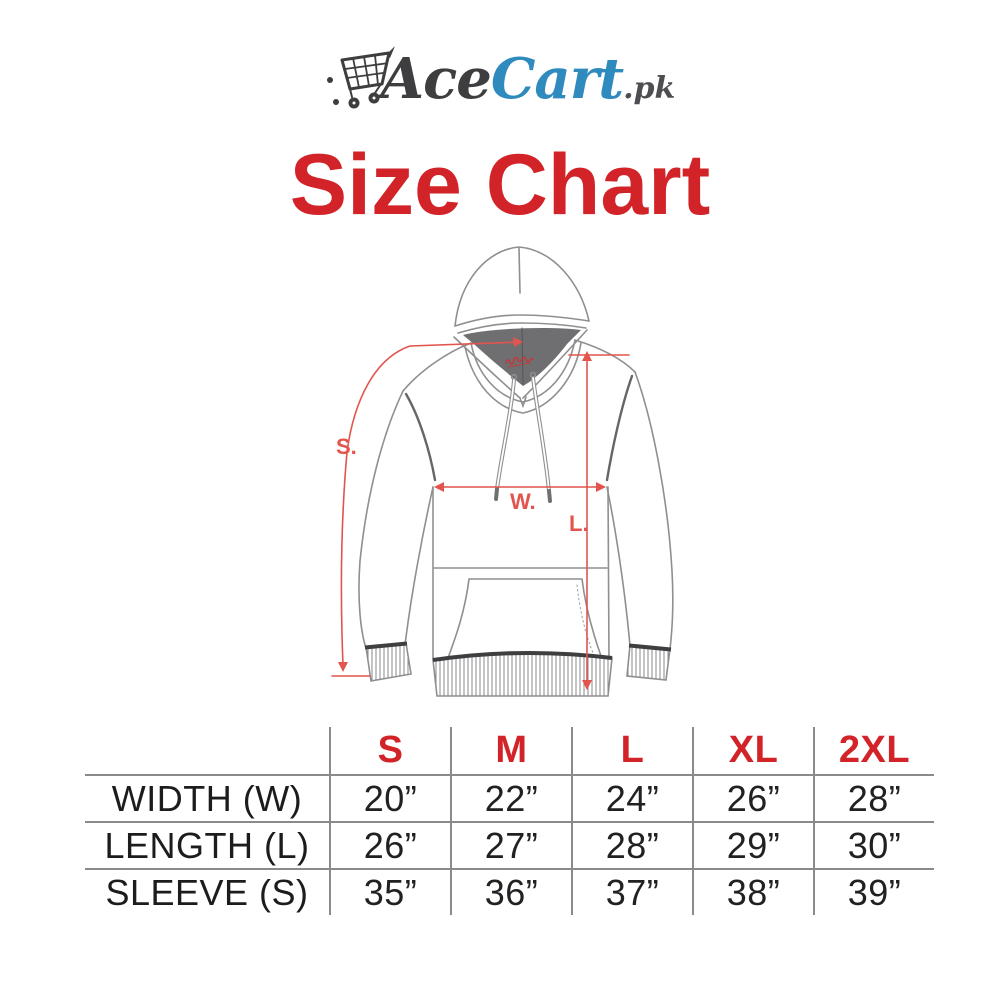 This screenshot has width=1000, height=1000. What do you see at coordinates (752, 844) in the screenshot?
I see `size-value: 29”` at bounding box center [752, 844].